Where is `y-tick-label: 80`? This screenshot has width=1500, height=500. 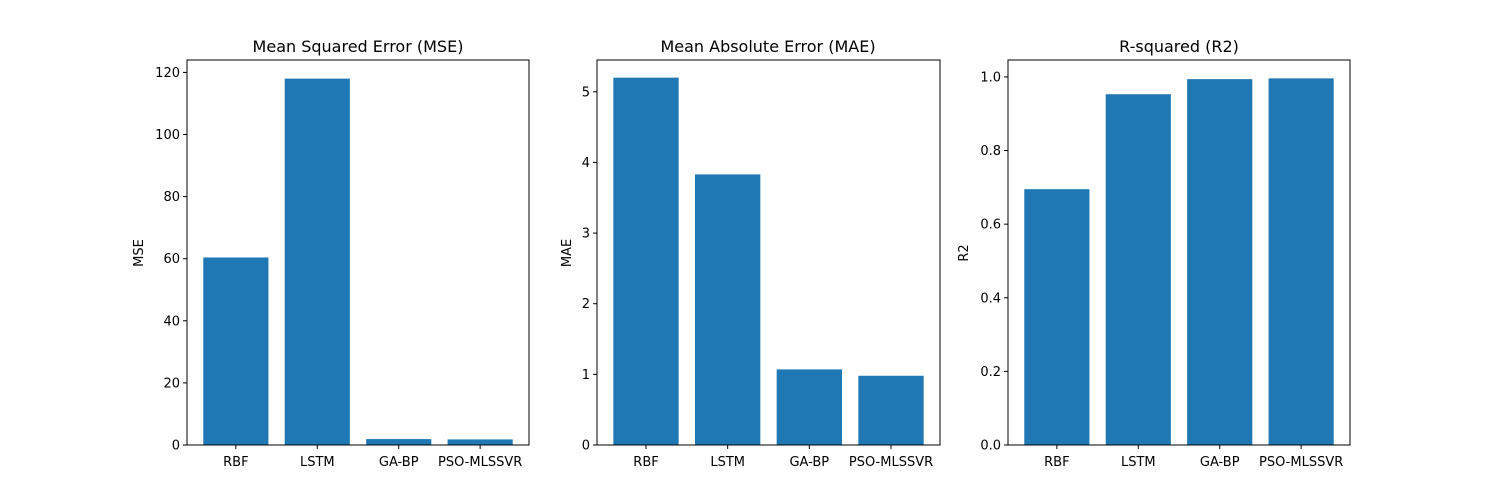 y-tick-label: 80 is located at coordinates (171, 197).